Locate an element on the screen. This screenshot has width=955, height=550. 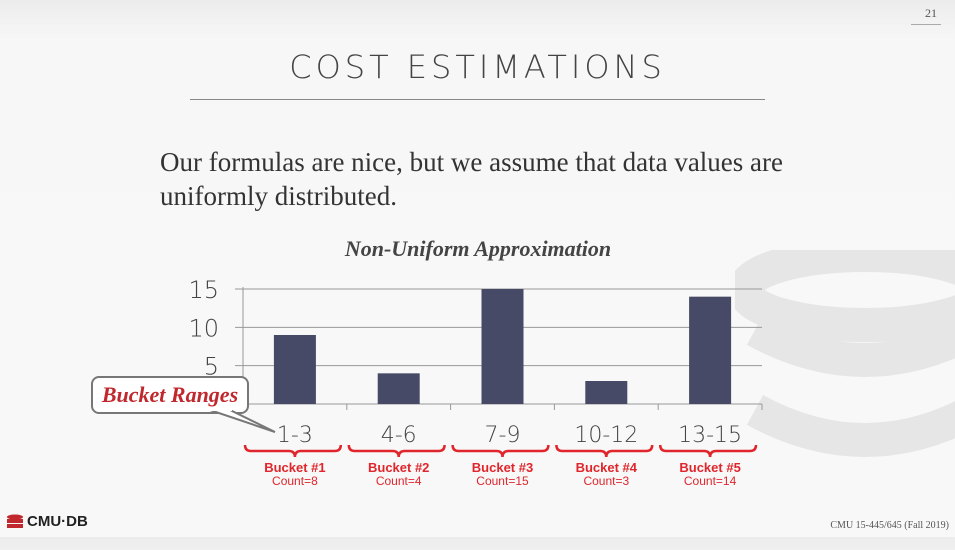
cmu-db-logo: CMU·DB is located at coordinates (47, 521).